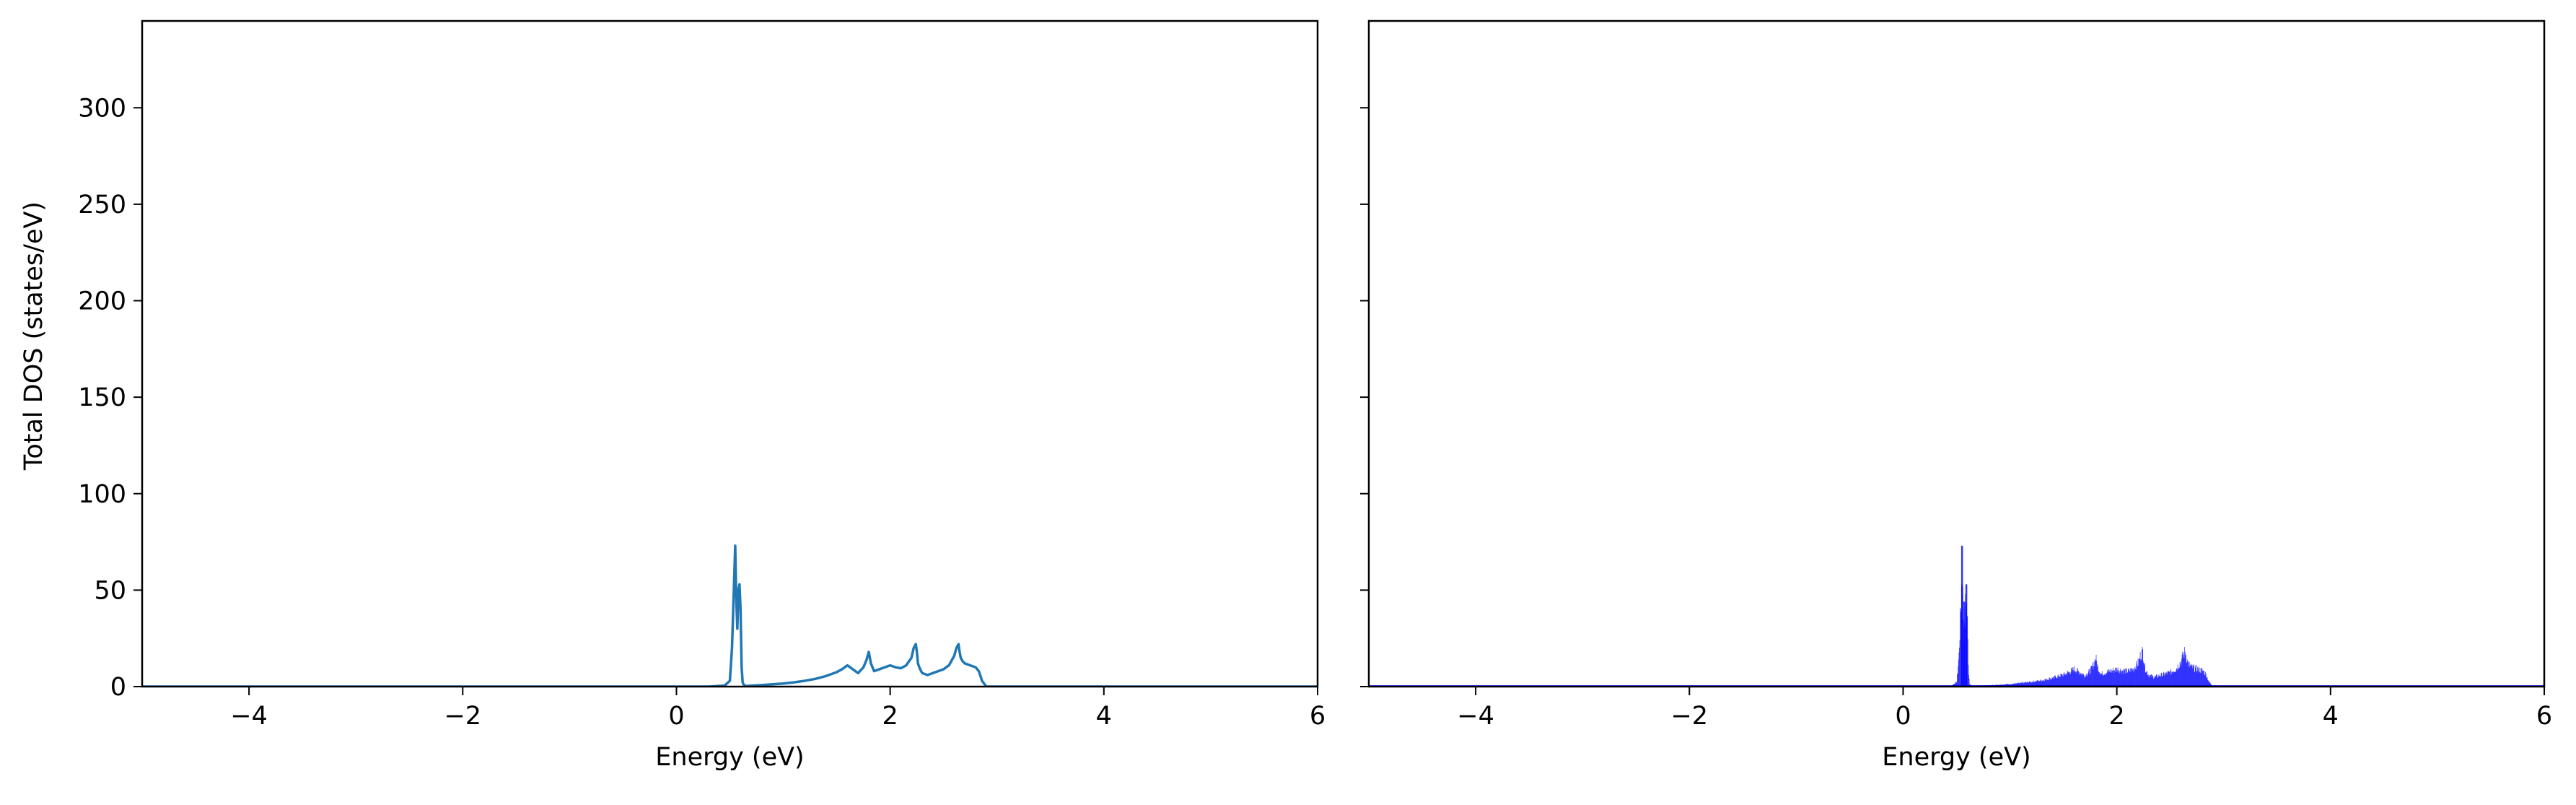  I want to click on y-tick-label: 100, so click(102, 494).